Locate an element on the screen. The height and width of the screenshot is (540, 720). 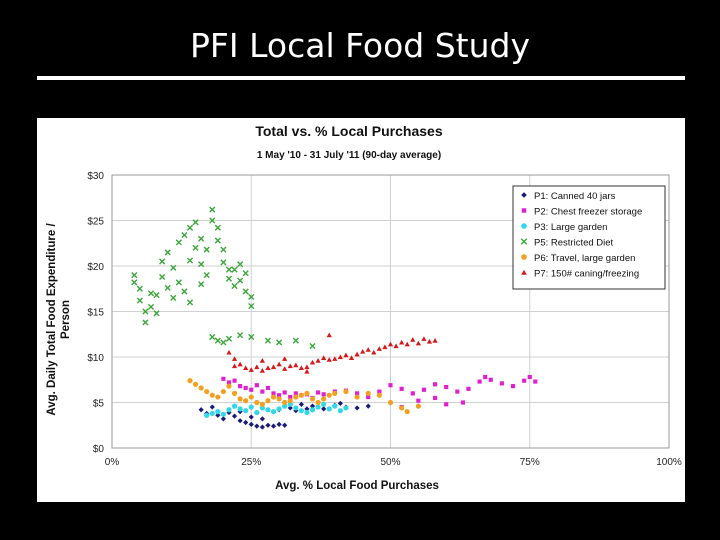
y-tick-label: $25 is located at coordinates (95, 222).